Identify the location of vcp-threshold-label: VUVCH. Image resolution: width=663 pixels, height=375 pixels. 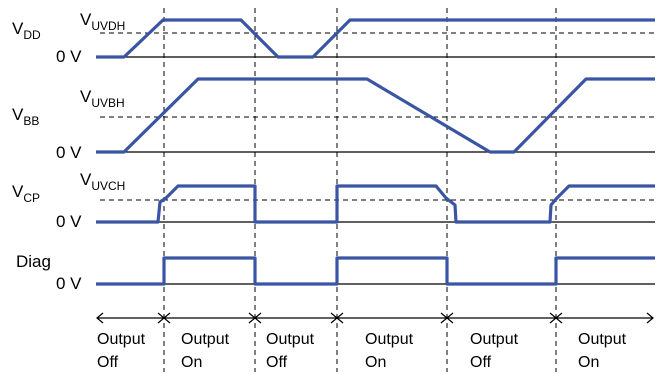
(102, 181).